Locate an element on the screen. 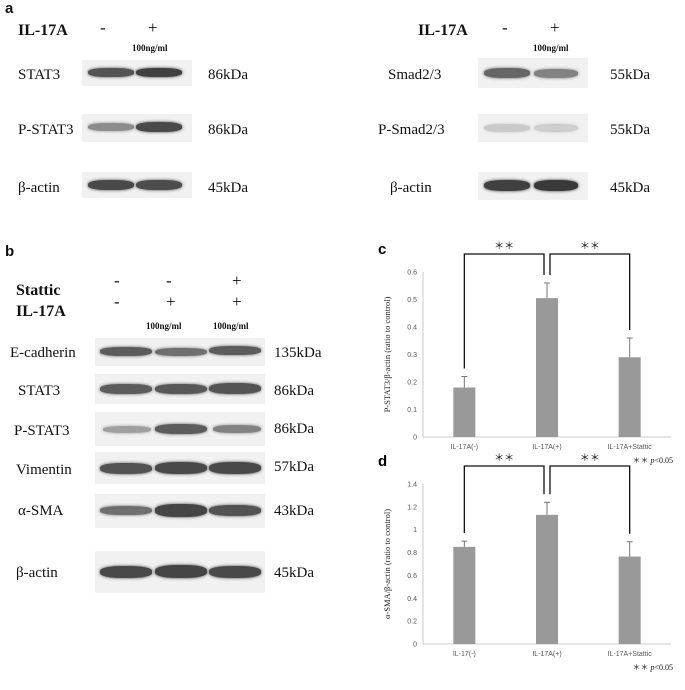 The height and width of the screenshot is (690, 685). panel-a-right-treatment-label: IL-17A is located at coordinates (443, 30).